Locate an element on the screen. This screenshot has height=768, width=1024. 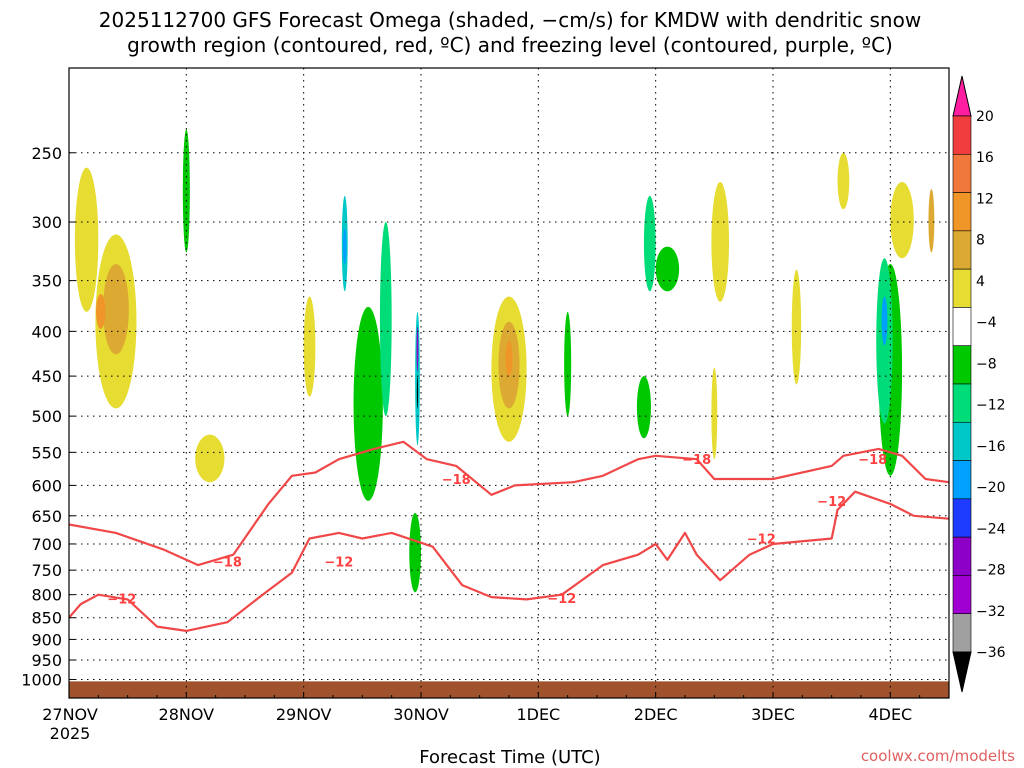
colorbar-label-5: −4 is located at coordinates (986, 323).